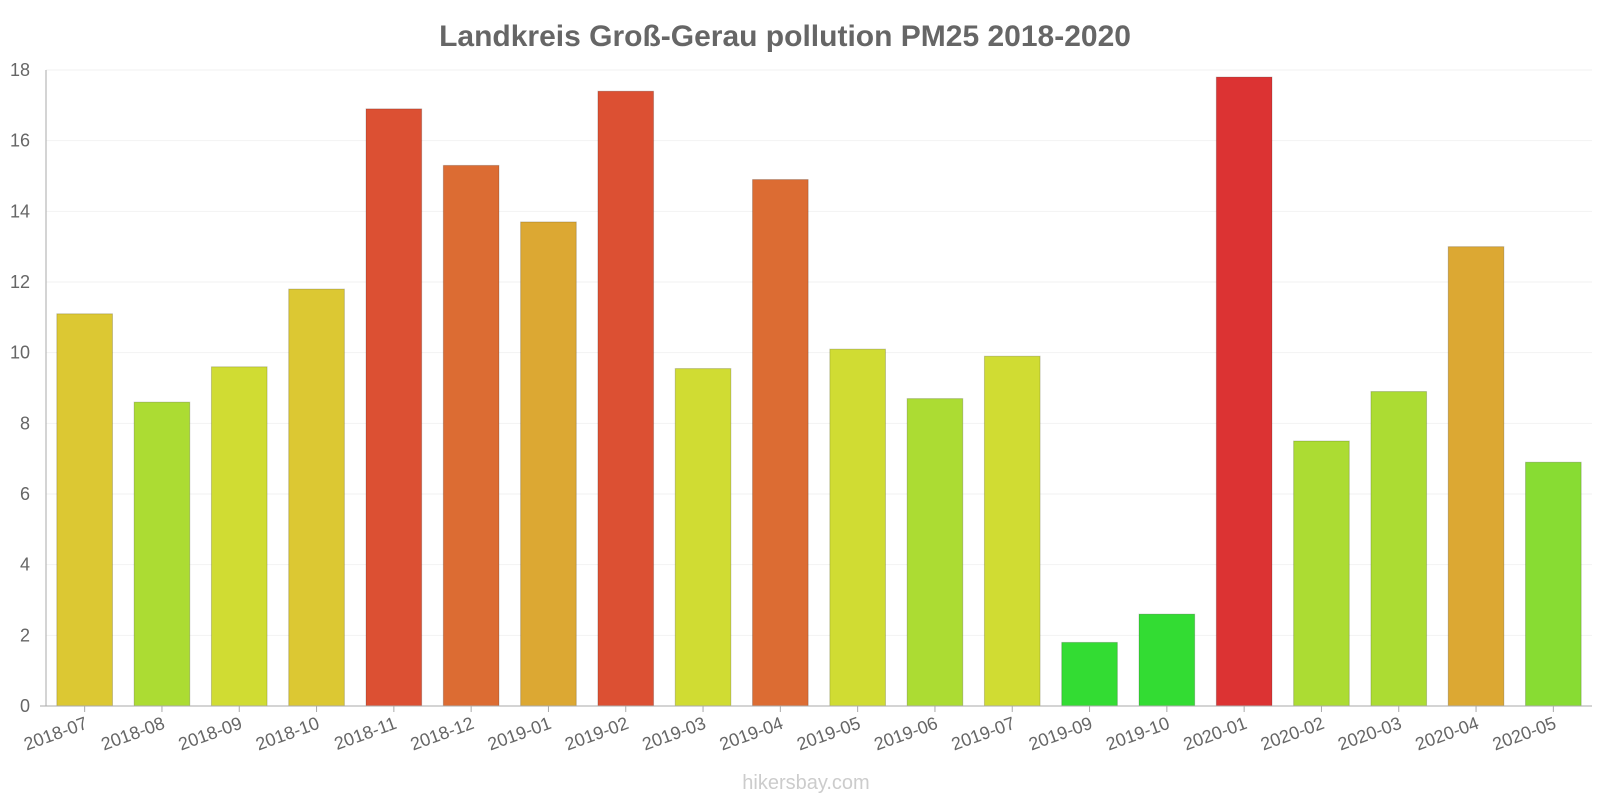 The width and height of the screenshot is (1600, 800). What do you see at coordinates (25, 423) in the screenshot?
I see `y-tick-label: 8` at bounding box center [25, 423].